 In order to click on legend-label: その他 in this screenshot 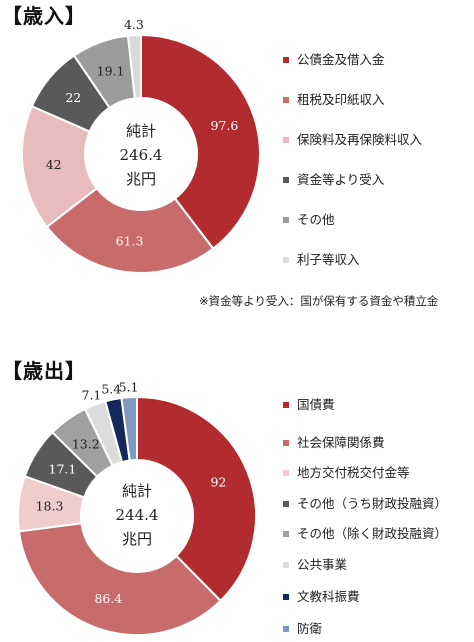, I will do `click(316, 219)`.